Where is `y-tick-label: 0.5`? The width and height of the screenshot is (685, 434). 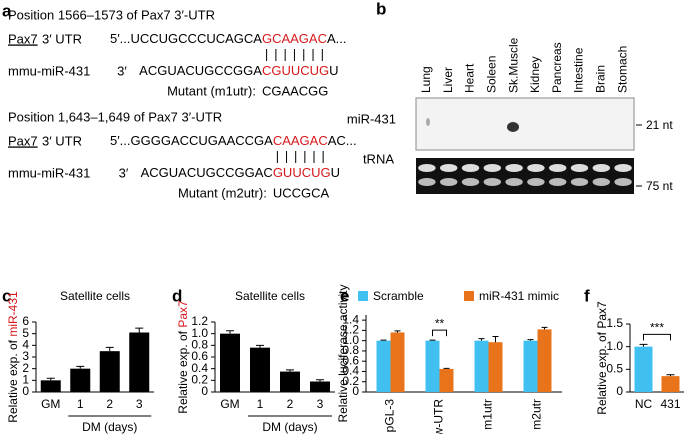 y-tick-label: 0.5 is located at coordinates (614, 369).